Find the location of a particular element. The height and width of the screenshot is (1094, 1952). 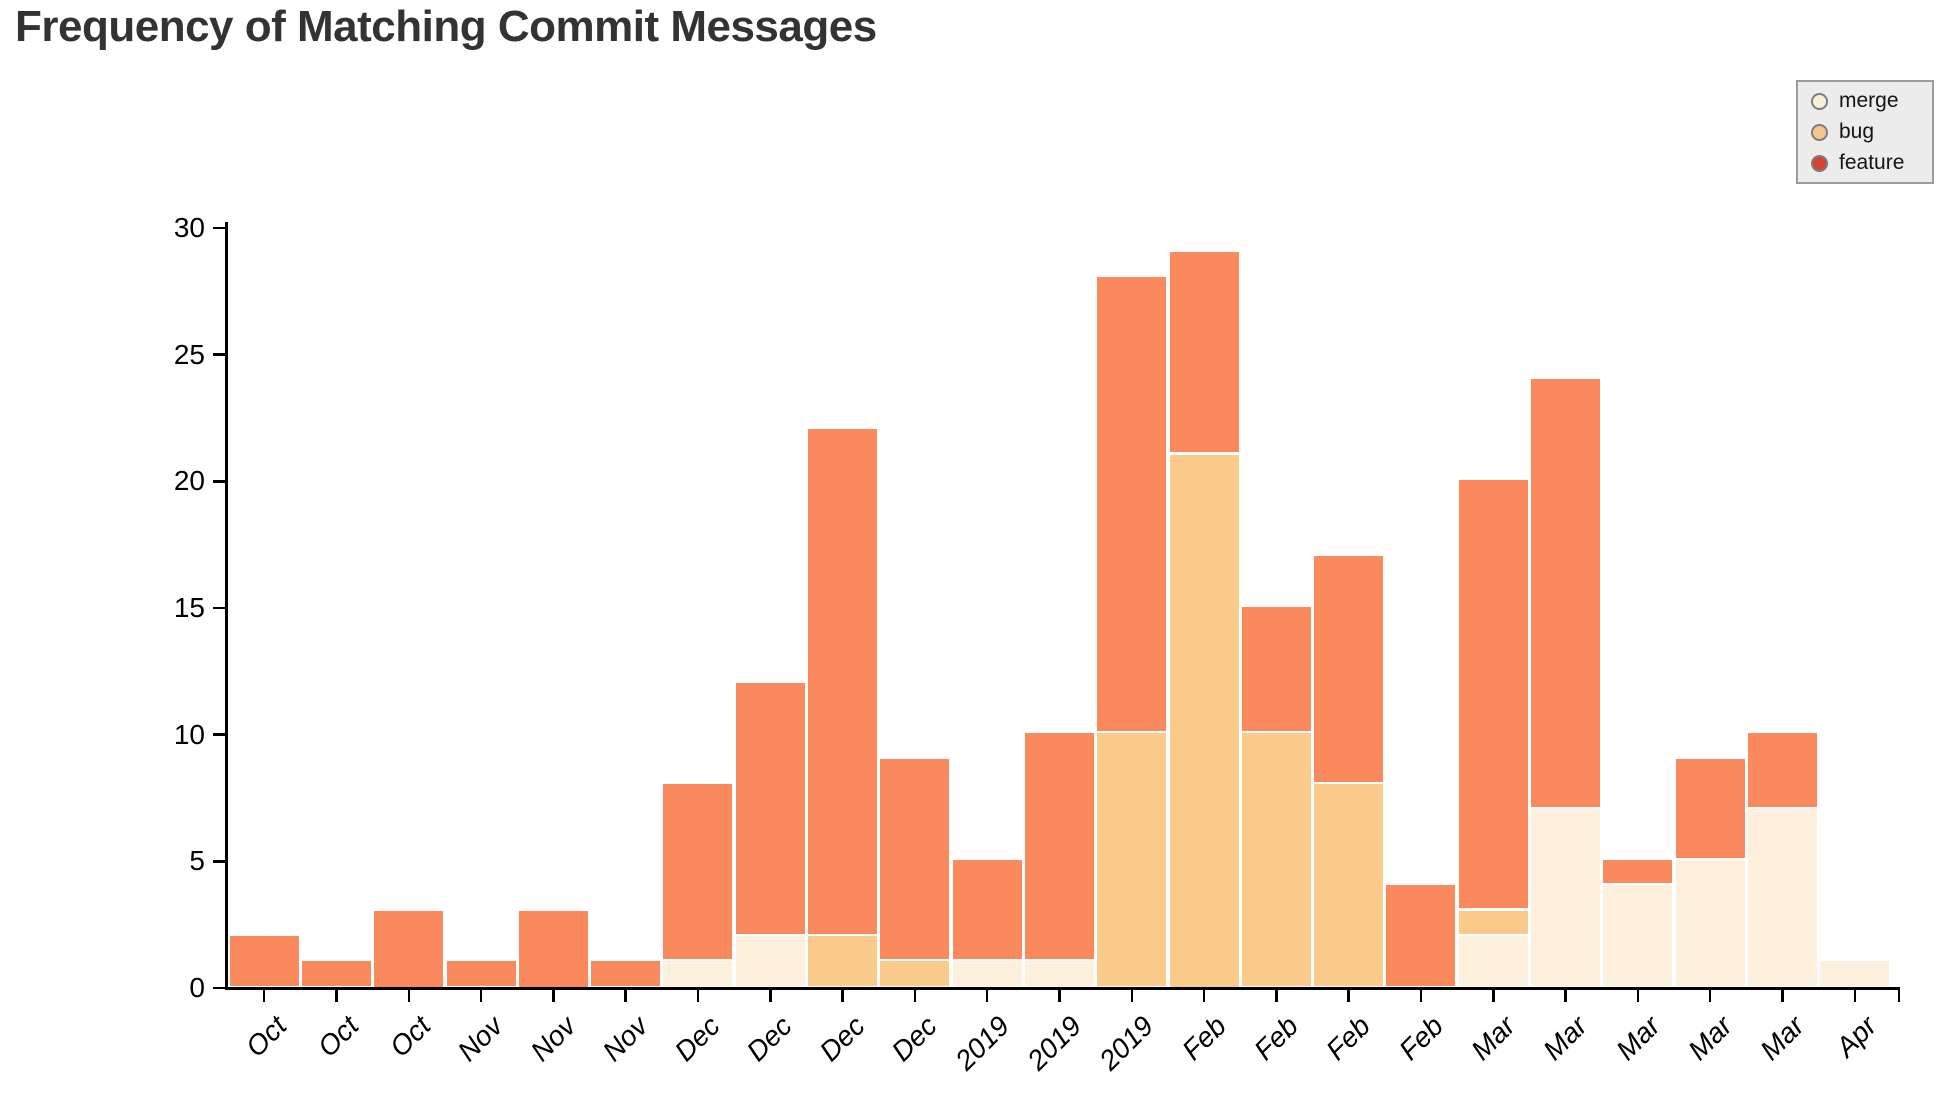

legend-item-bug: bug is located at coordinates (1871, 132).